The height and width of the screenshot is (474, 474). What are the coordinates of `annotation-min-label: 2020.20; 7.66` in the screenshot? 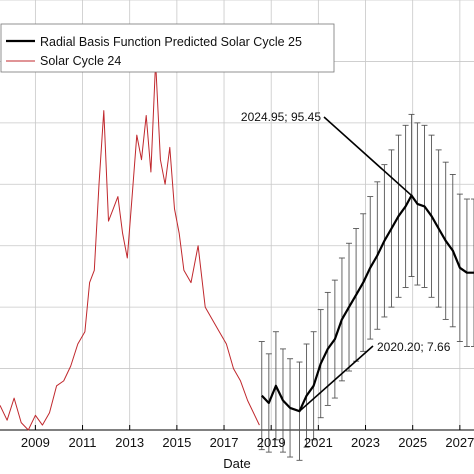 It's located at (414, 347).